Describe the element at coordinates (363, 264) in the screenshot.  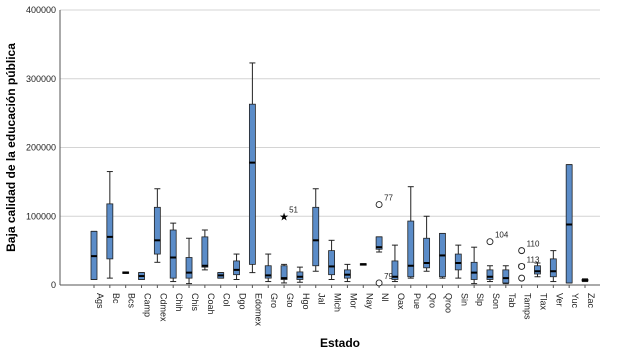
I see `box-nay` at that location.